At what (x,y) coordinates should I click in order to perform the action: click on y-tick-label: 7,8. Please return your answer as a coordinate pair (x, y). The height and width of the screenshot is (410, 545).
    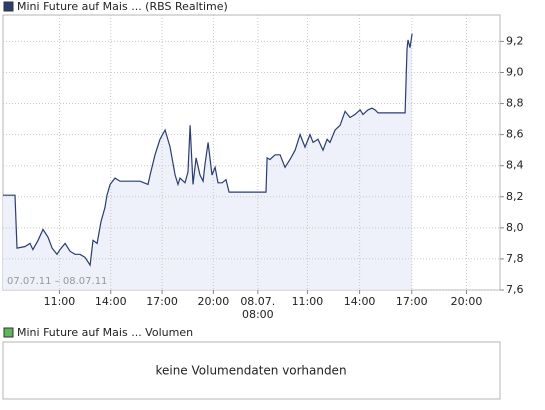
    Looking at the image, I should click on (515, 258).